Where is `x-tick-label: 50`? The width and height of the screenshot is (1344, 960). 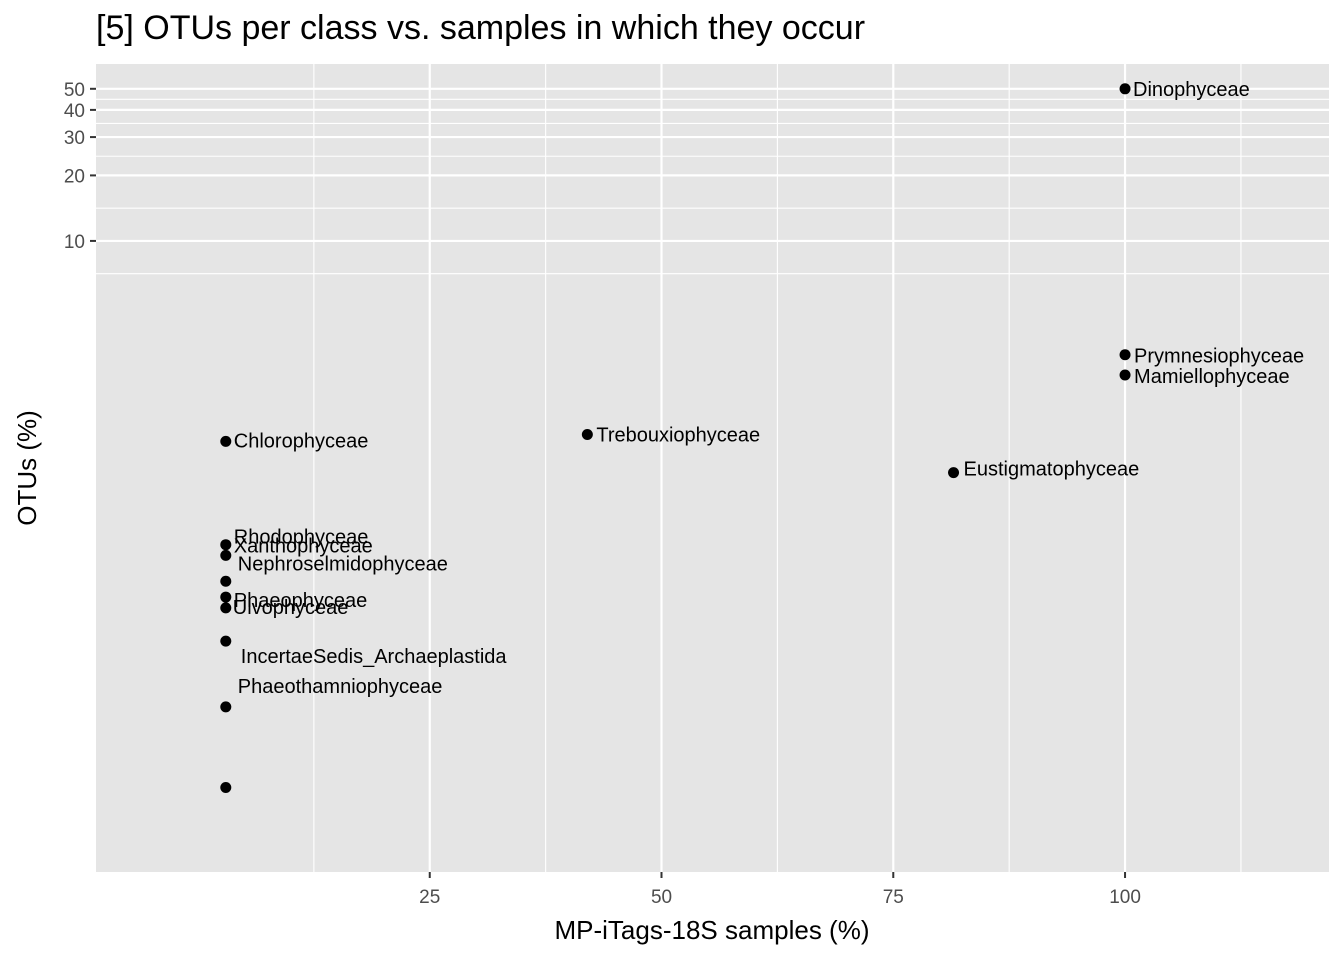
x-tick-label: 50 is located at coordinates (661, 897).